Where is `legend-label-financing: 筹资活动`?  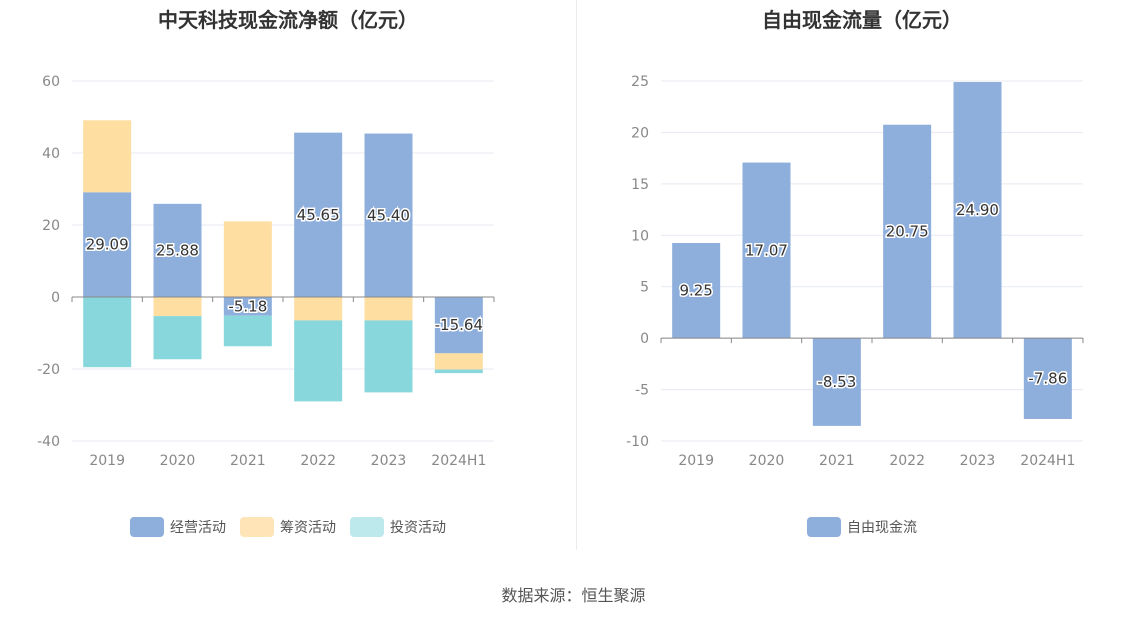
legend-label-financing: 筹资活动 is located at coordinates (308, 528).